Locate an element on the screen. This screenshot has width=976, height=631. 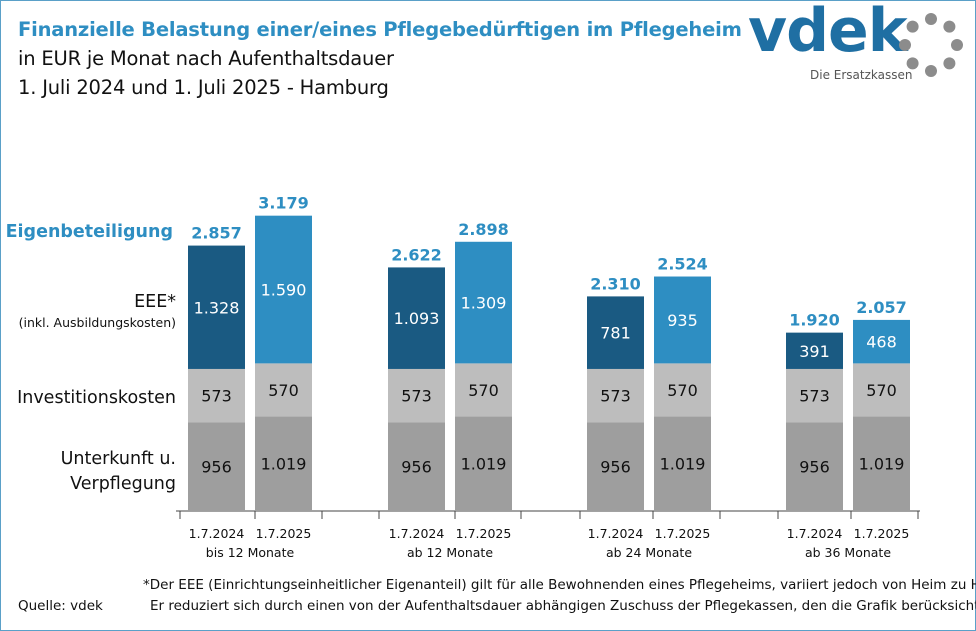
bar-1-2024-eee-label: 1.328 is located at coordinates (217, 307).